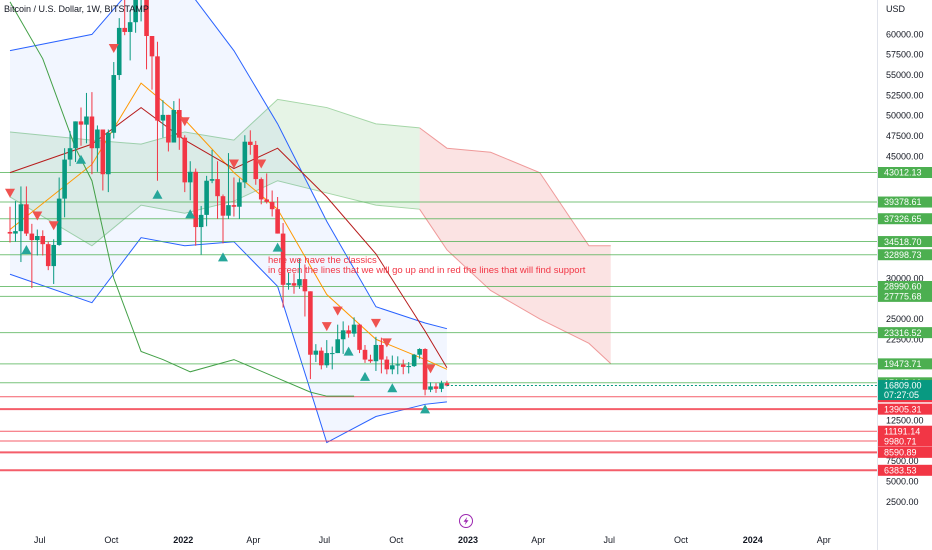 The width and height of the screenshot is (932, 550). I want to click on price-axis-tick: 45000.00, so click(905, 156).